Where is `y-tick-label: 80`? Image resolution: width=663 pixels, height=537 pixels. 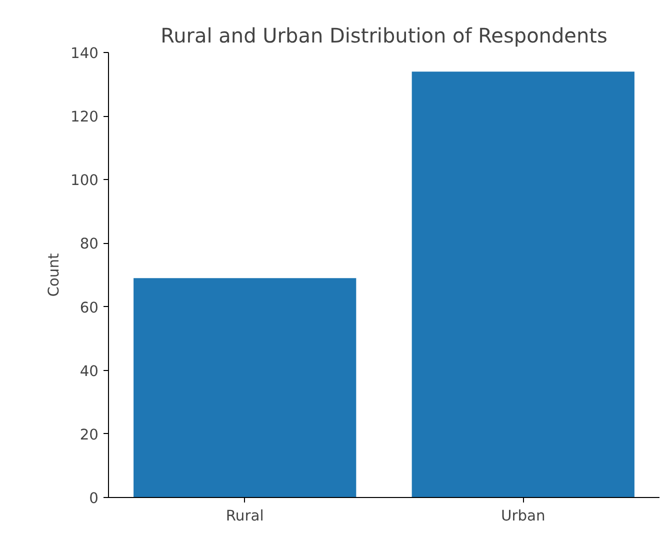 y-tick-label: 80 is located at coordinates (89, 244).